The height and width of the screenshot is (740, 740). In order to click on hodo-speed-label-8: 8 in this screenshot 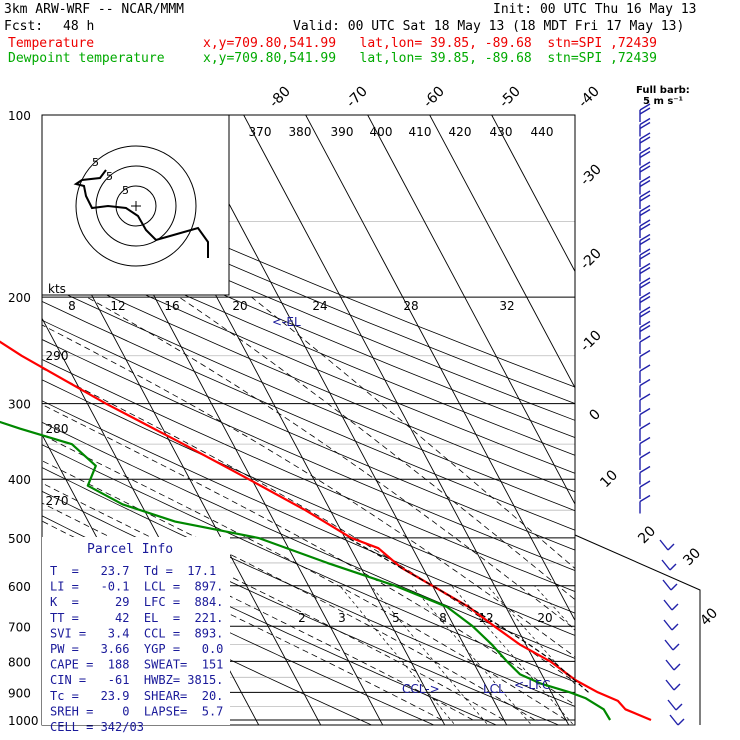, I will do `click(72, 306)`.